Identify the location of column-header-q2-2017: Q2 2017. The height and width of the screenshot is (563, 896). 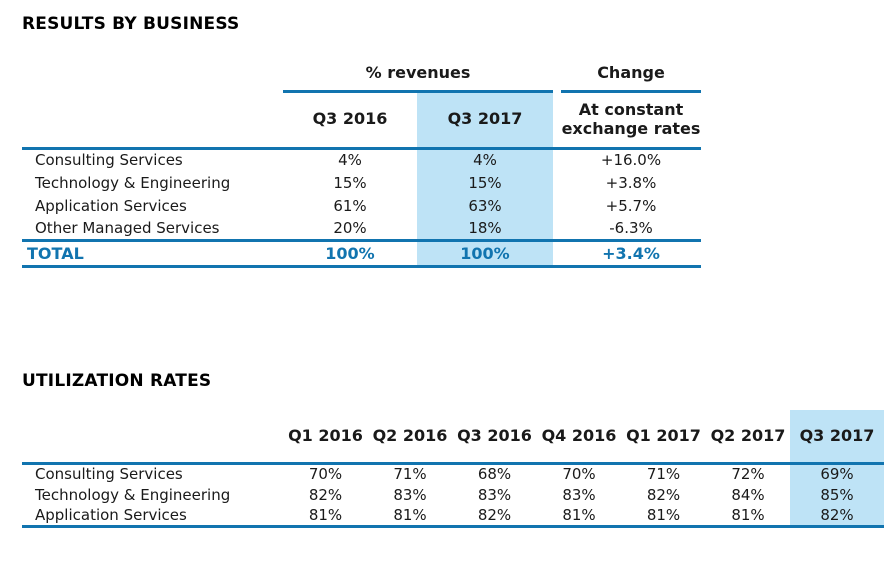
(748, 437).